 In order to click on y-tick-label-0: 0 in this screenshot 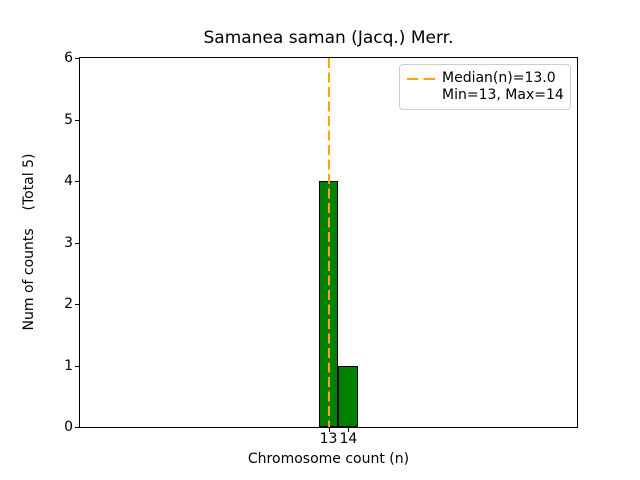, I will do `click(68, 427)`.